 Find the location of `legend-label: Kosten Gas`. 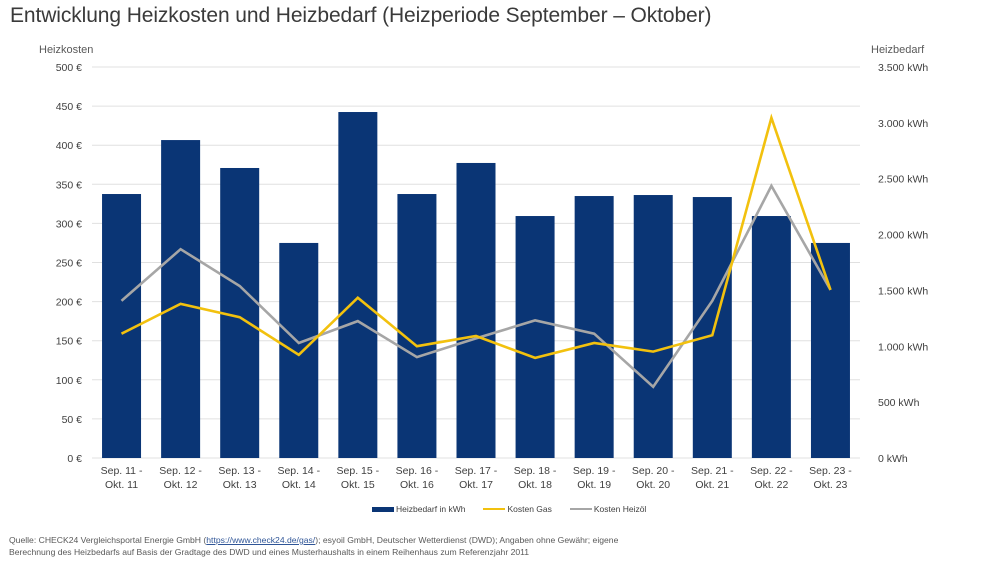

legend-label: Kosten Gas is located at coordinates (529, 509).